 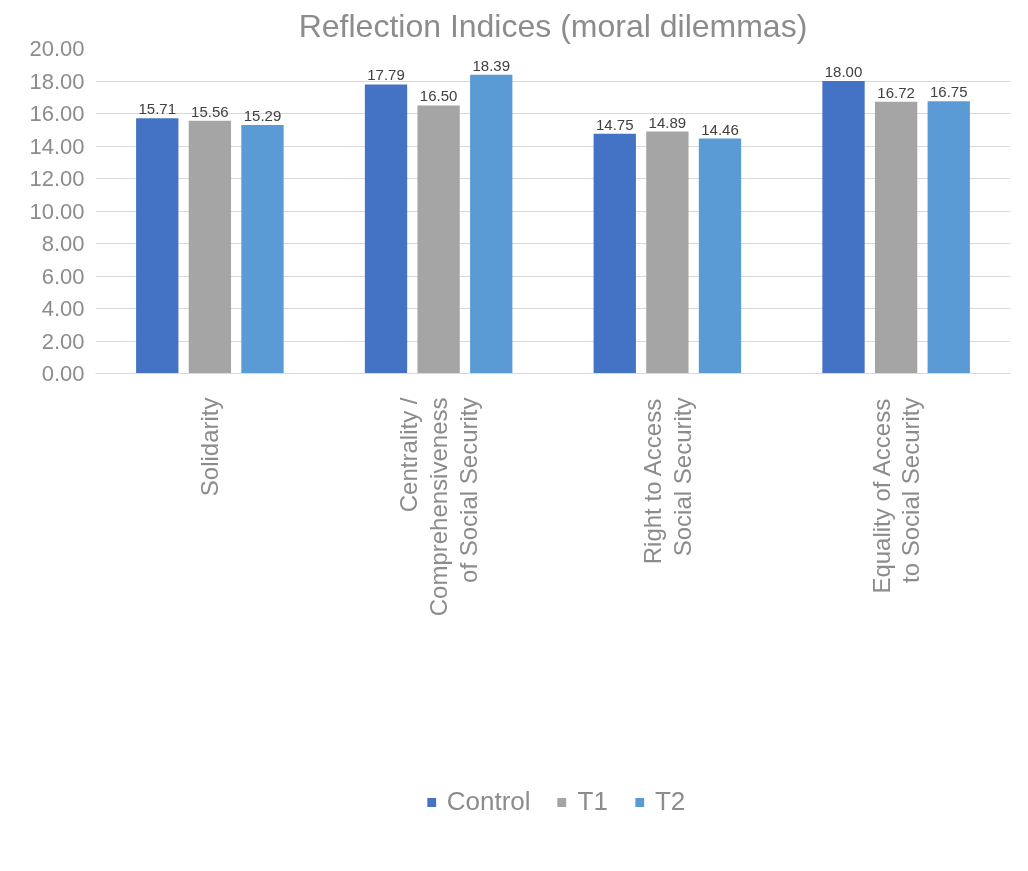 I want to click on data-label: 17.79, so click(x=386, y=75).